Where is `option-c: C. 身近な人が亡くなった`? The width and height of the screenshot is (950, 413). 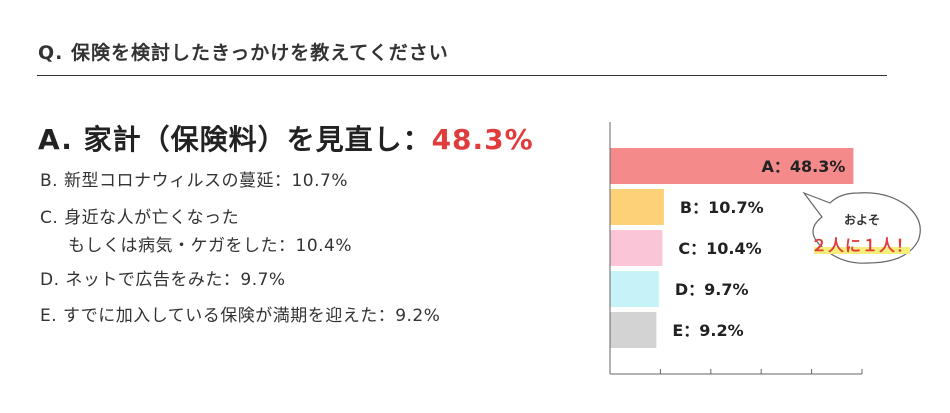
option-c: C. 身近な人が亡くなった is located at coordinates (140, 218).